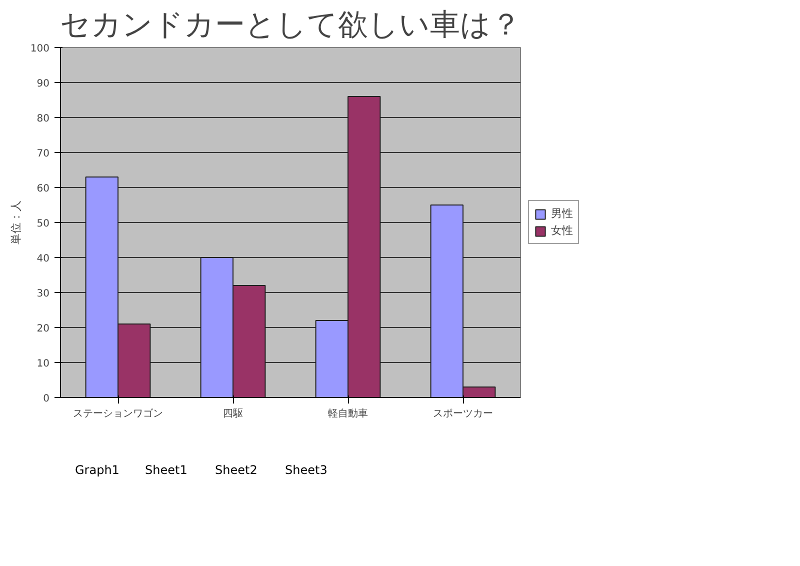  Describe the element at coordinates (118, 414) in the screenshot. I see `x-tick-label: ステーションワゴン` at that location.